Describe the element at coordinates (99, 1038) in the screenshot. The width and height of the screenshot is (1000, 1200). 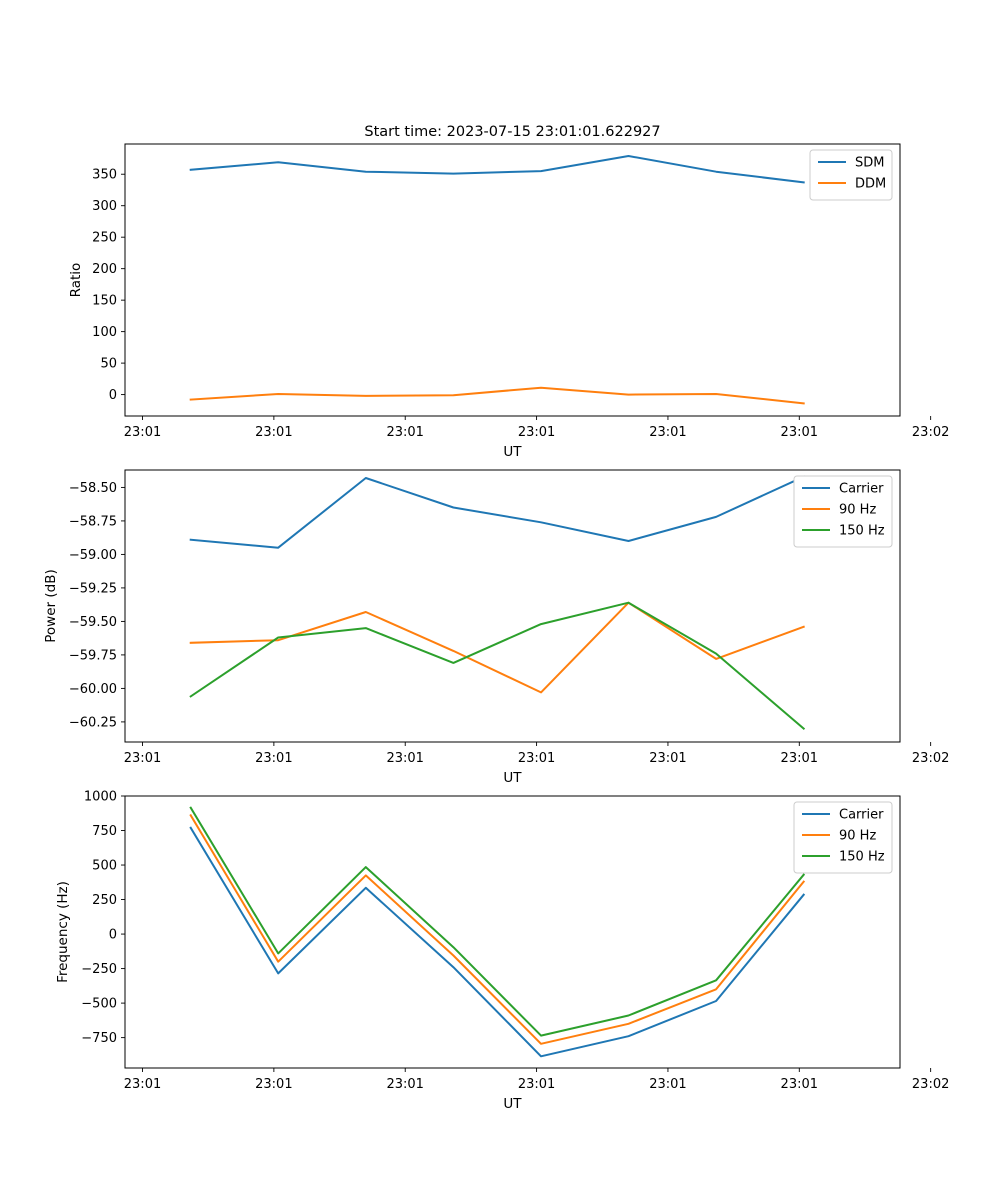
I see `y-tick-label: −750` at that location.